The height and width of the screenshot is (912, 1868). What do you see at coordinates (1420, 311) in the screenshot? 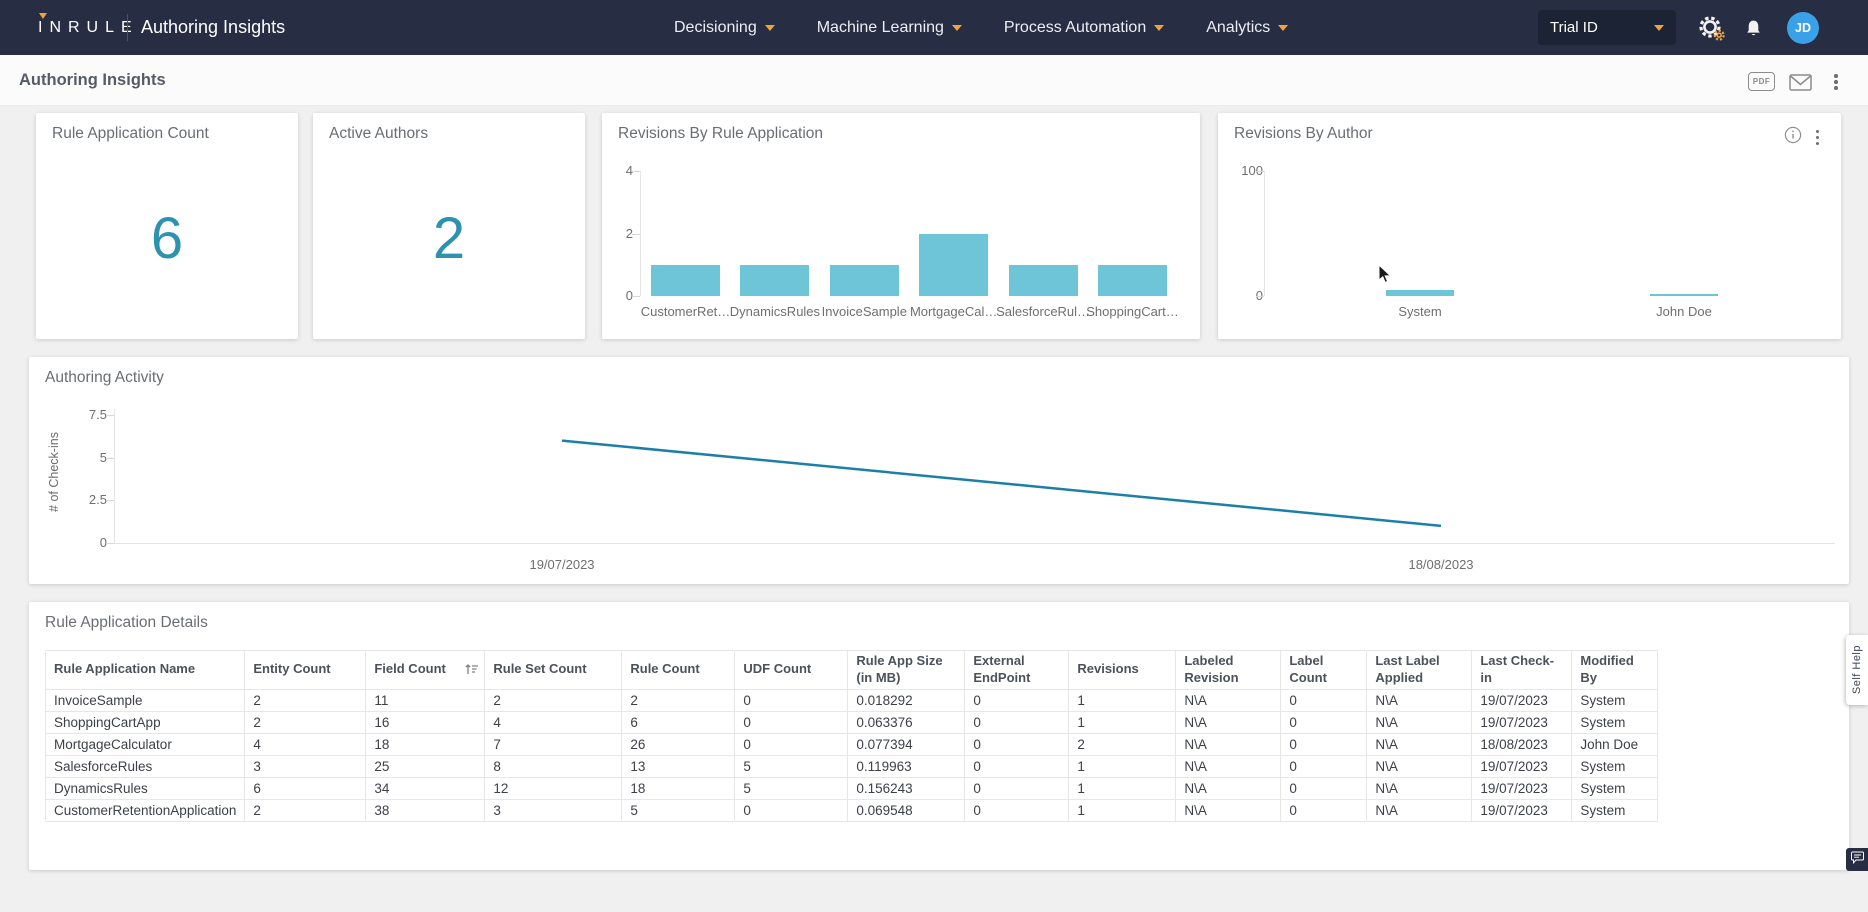
I see `x-category-label: System` at bounding box center [1420, 311].